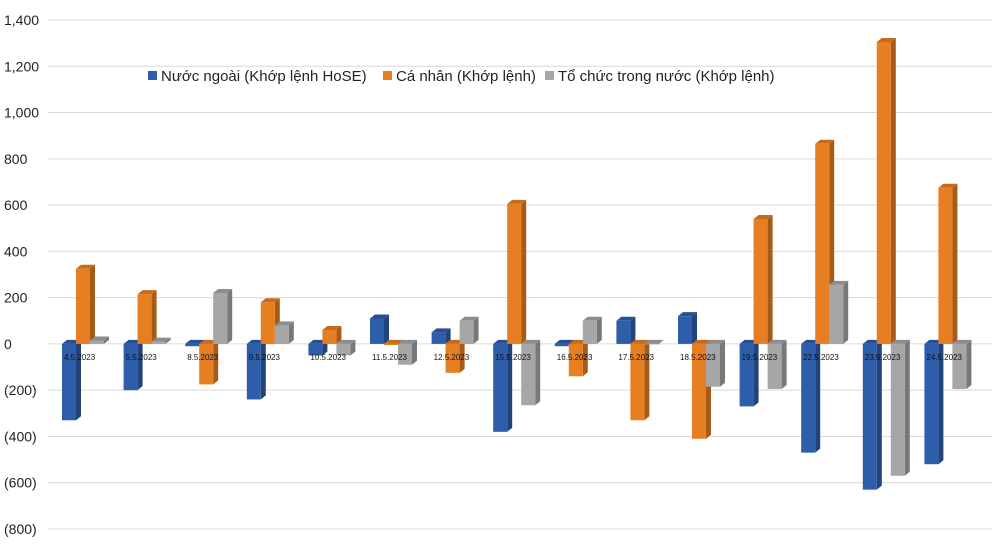 The width and height of the screenshot is (1000, 552). I want to click on bar-0-9-5-2023, so click(256, 369).